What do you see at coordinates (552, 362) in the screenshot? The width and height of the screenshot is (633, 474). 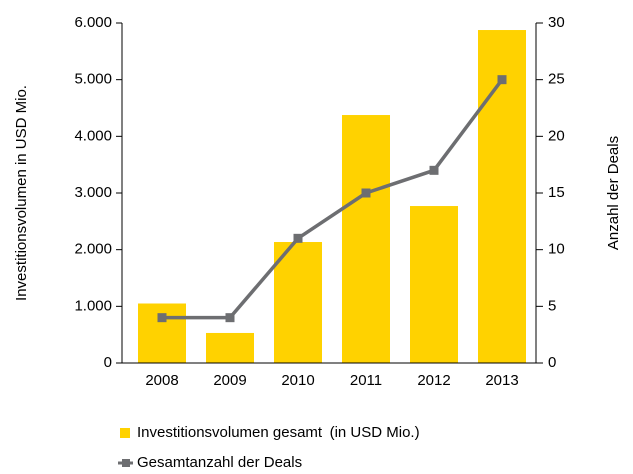 I see `y2-tick-label: 0` at bounding box center [552, 362].